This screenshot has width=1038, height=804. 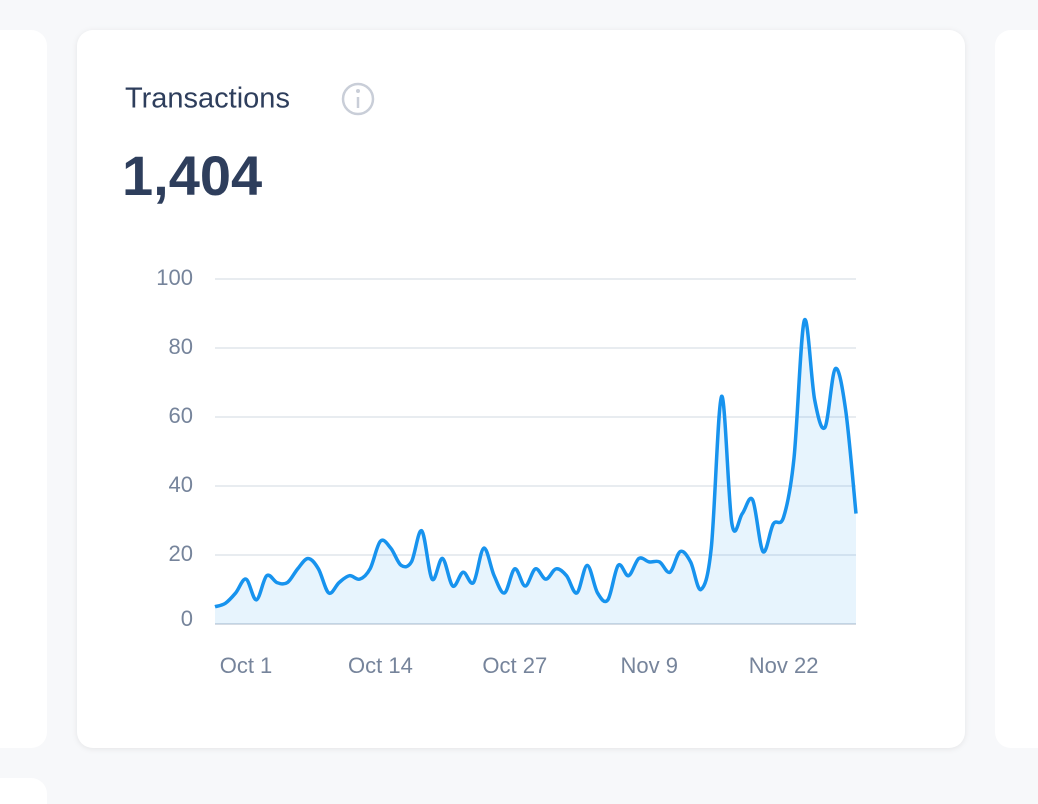 What do you see at coordinates (1016, 389) in the screenshot?
I see `right-card` at bounding box center [1016, 389].